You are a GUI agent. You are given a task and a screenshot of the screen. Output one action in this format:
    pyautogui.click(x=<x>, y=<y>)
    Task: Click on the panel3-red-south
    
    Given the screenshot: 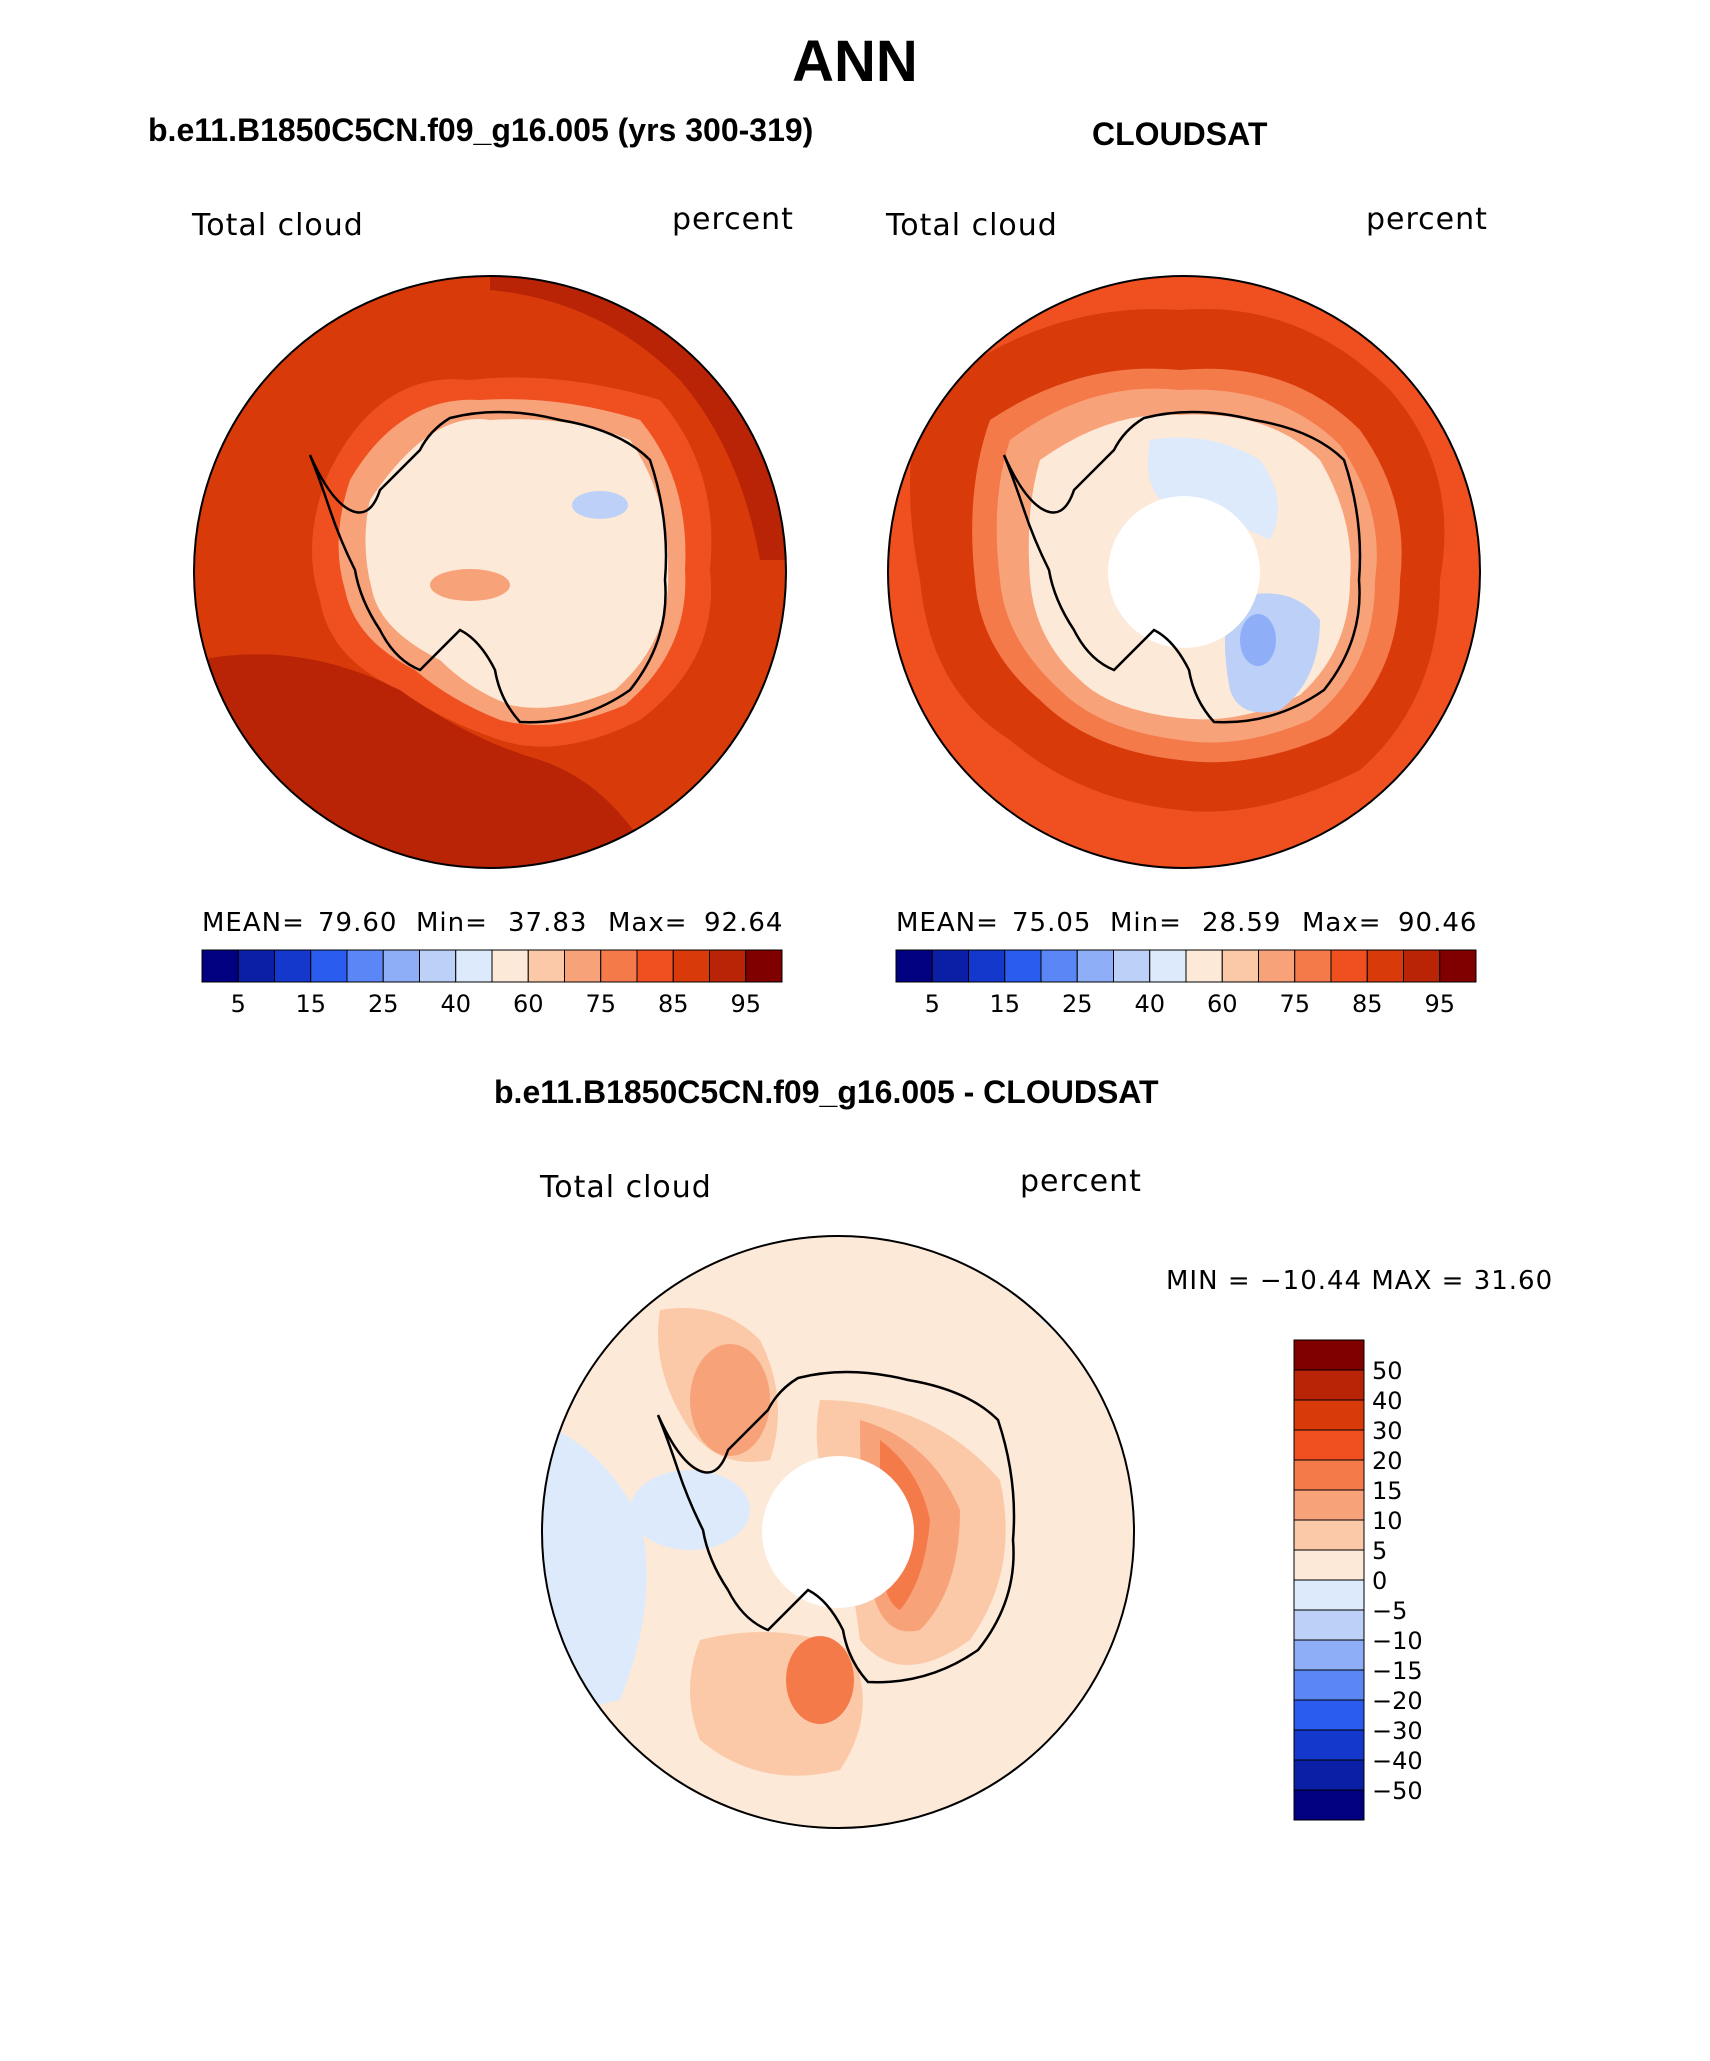 What is the action you would take?
    pyautogui.click(x=820, y=1680)
    